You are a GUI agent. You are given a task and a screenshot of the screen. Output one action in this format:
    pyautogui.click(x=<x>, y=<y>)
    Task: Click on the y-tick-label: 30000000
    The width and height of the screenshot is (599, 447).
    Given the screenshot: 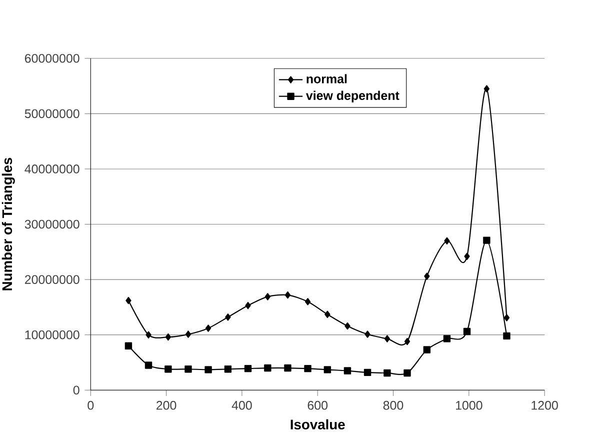 What is the action you would take?
    pyautogui.click(x=52, y=224)
    